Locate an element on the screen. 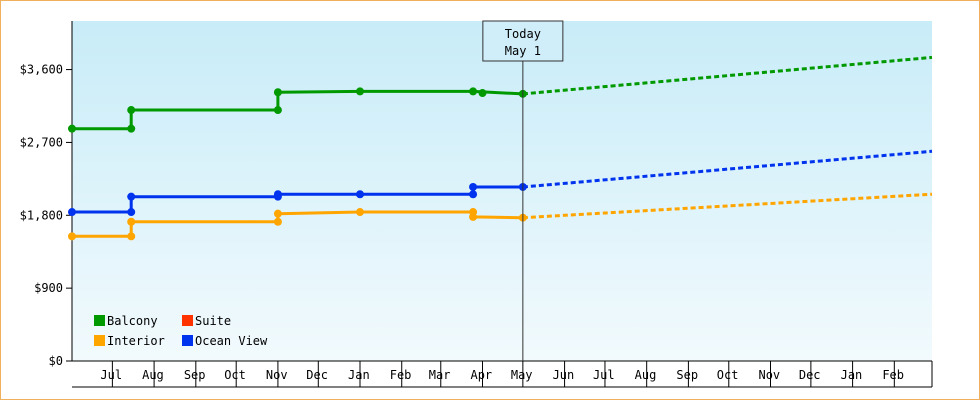  today-box is located at coordinates (523, 41).